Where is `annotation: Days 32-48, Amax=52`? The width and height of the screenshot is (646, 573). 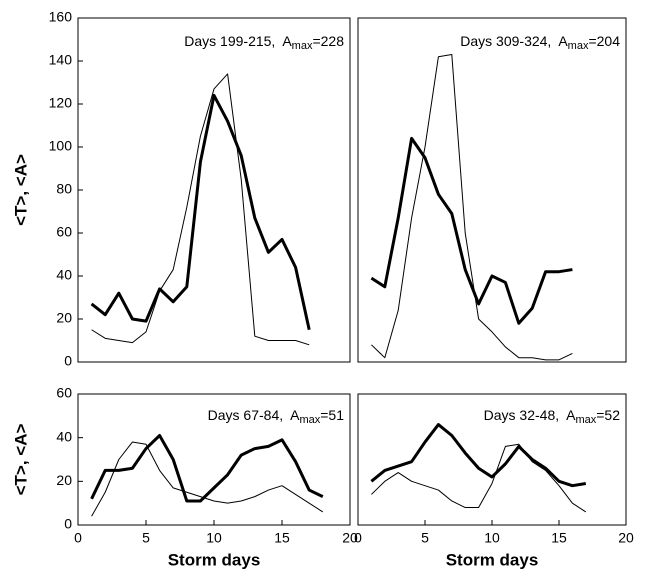 annotation: Days 32-48, Amax=52 is located at coordinates (552, 416).